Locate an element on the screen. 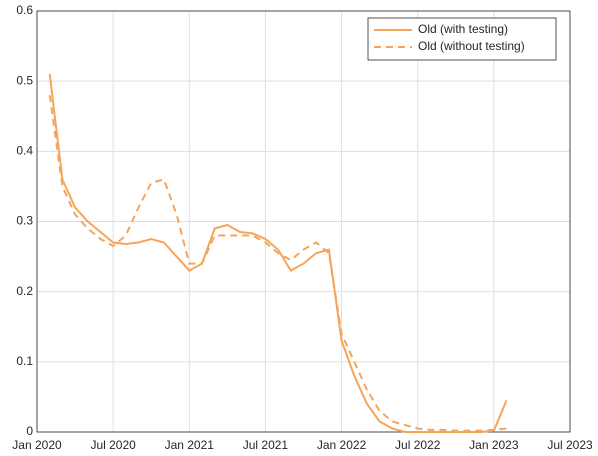 This screenshot has height=456, width=598. x-tick-label: Jul 2020 is located at coordinates (113, 445).